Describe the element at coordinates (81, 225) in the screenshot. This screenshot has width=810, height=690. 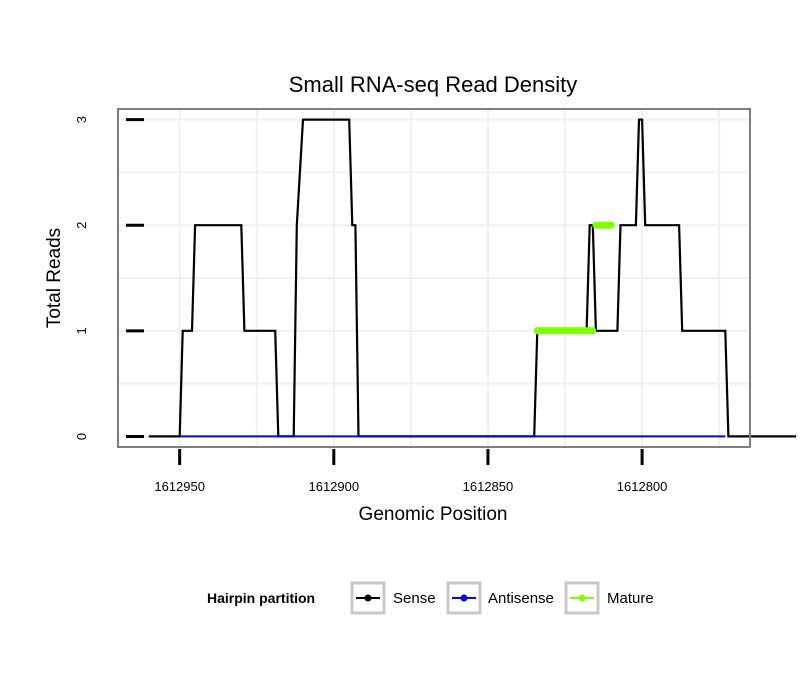
I see `y-tick-label: 2` at that location.